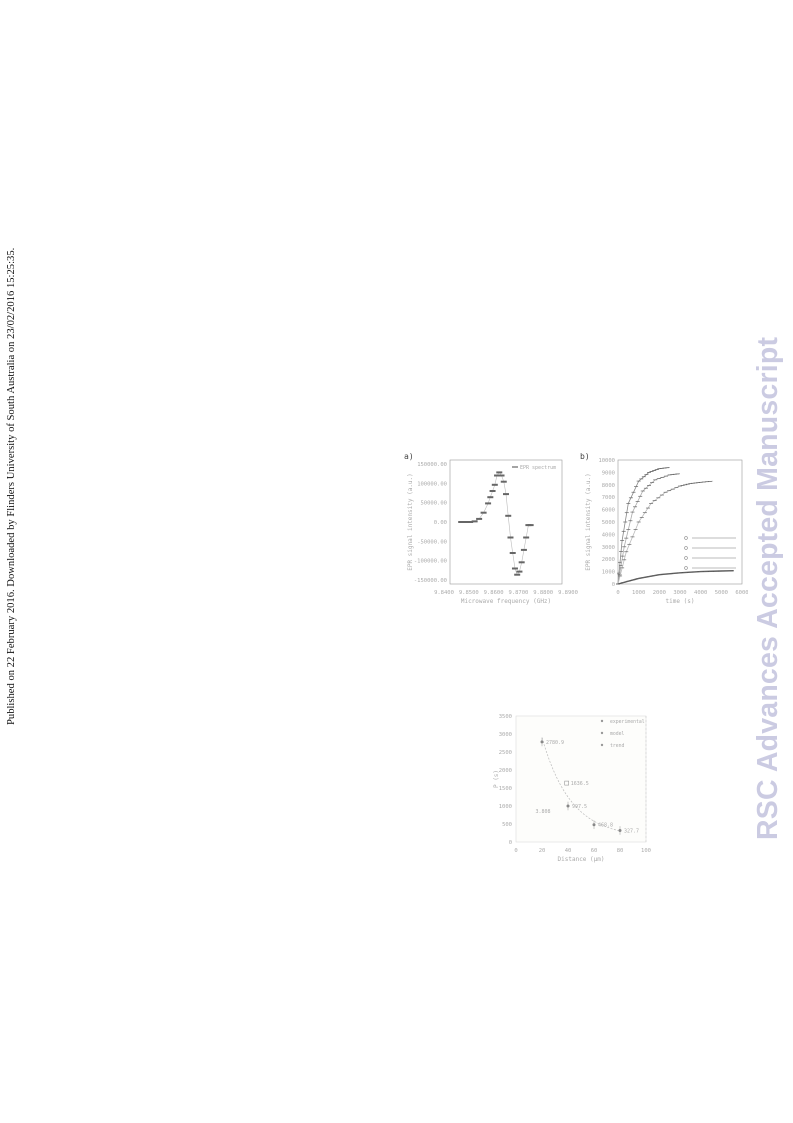 The image size is (793, 1123). What do you see at coordinates (542, 851) in the screenshot?
I see `x-tick-label: 20` at bounding box center [542, 851].